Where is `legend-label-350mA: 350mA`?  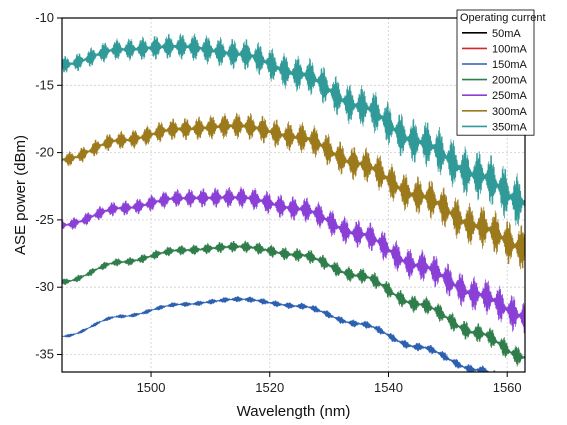 legend-label-350mA: 350mA is located at coordinates (510, 127).